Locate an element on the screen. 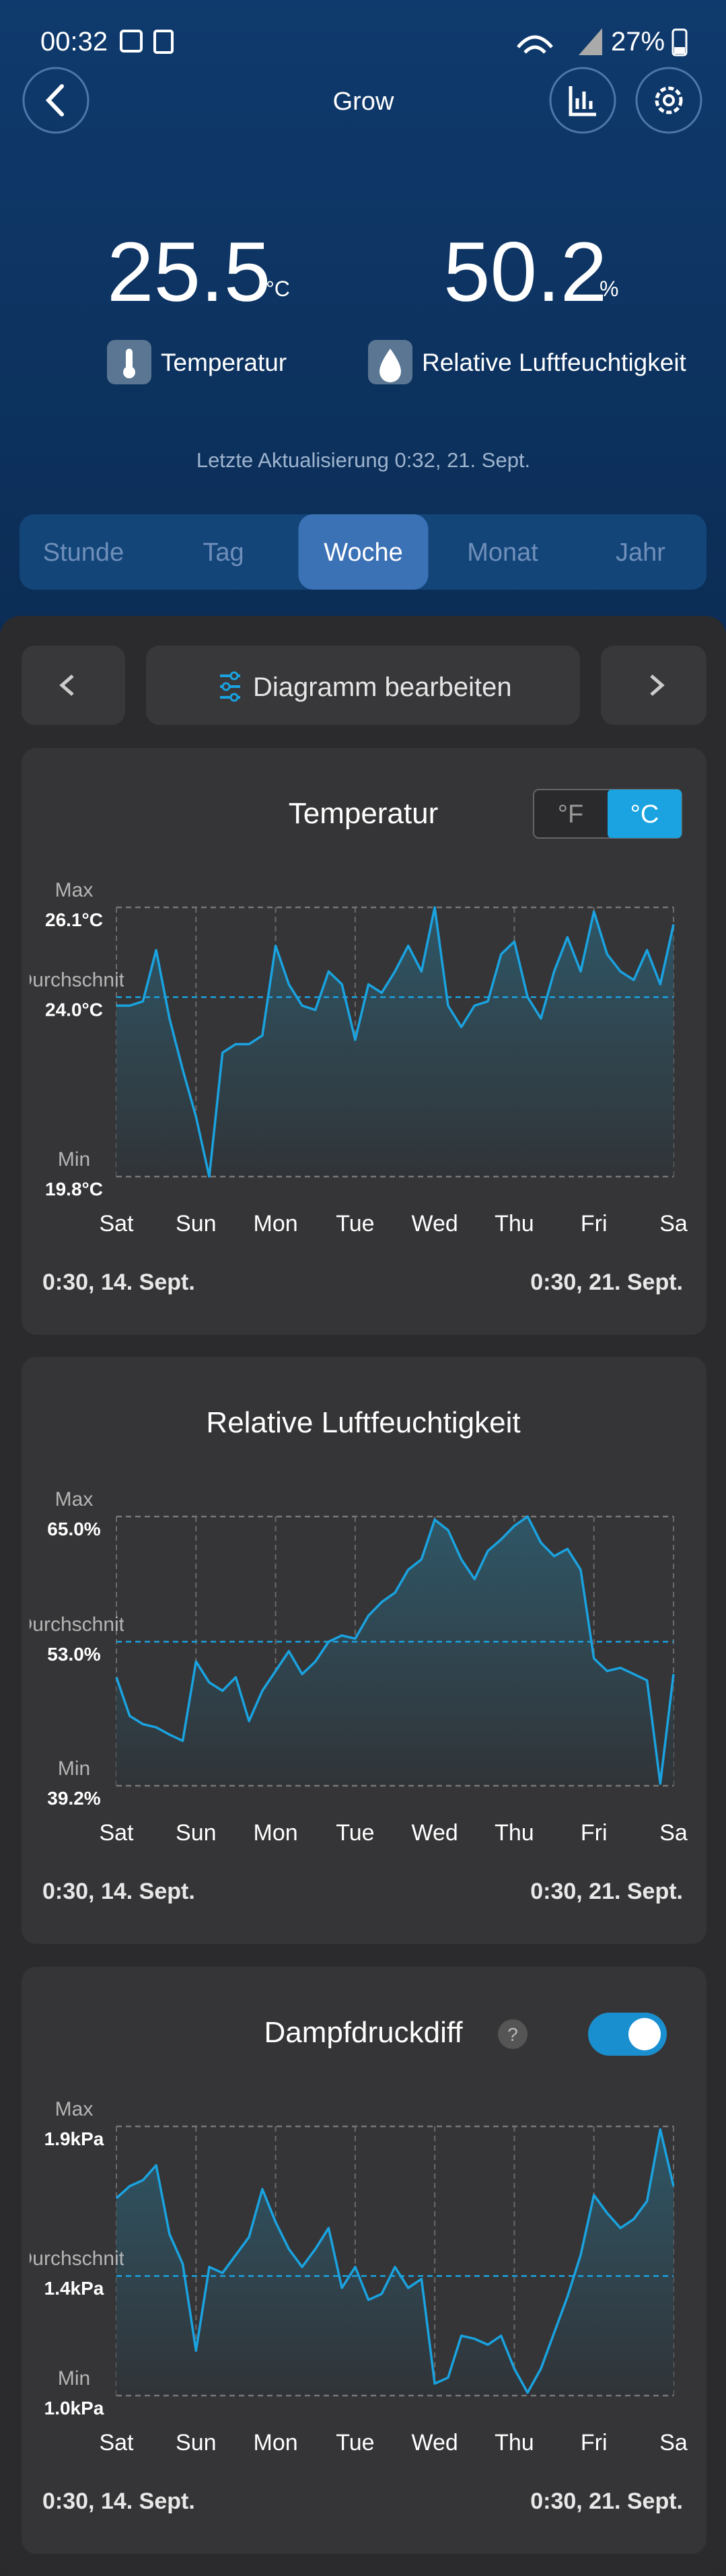  tab: Woche is located at coordinates (363, 552).